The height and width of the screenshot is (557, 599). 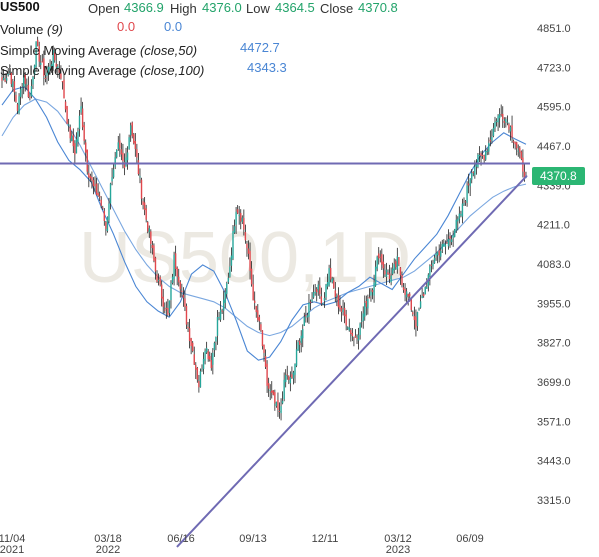 What do you see at coordinates (108, 550) in the screenshot?
I see `x-tick-year: 2022` at bounding box center [108, 550].